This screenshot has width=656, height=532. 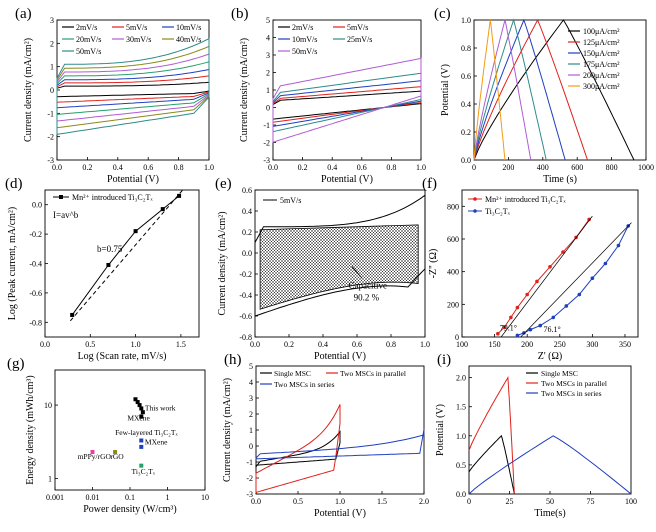 I want to click on x-tick-label: 0.8, so click(x=391, y=344).